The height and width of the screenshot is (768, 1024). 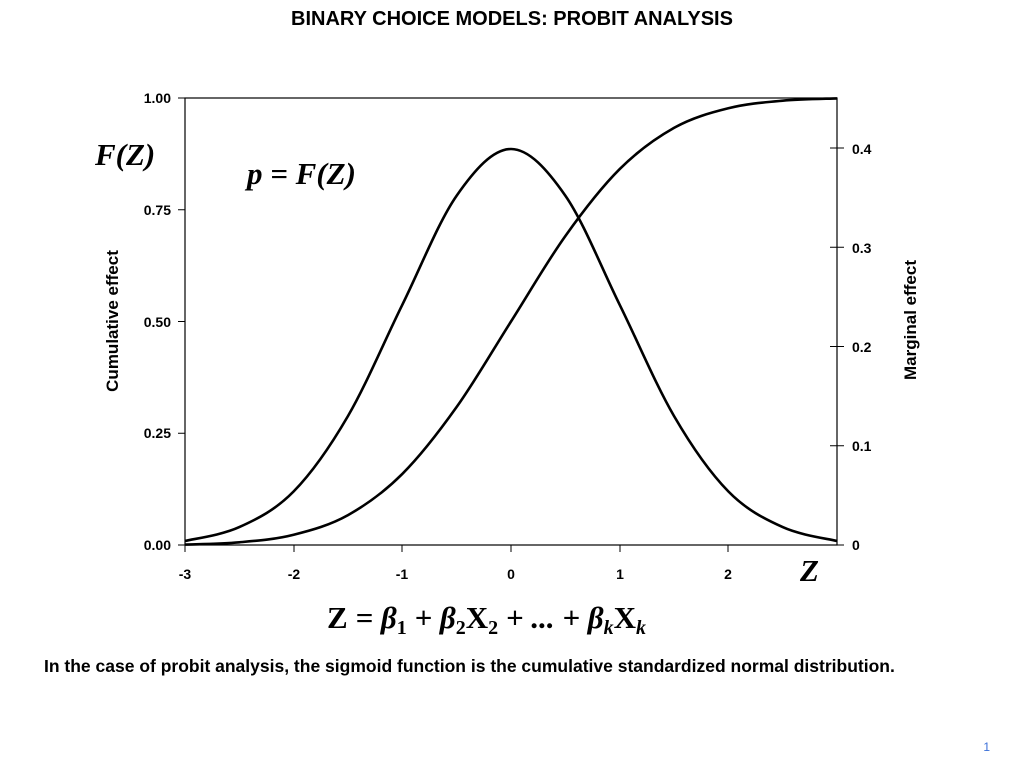 I want to click on x-tick-label: -2, so click(x=294, y=574).